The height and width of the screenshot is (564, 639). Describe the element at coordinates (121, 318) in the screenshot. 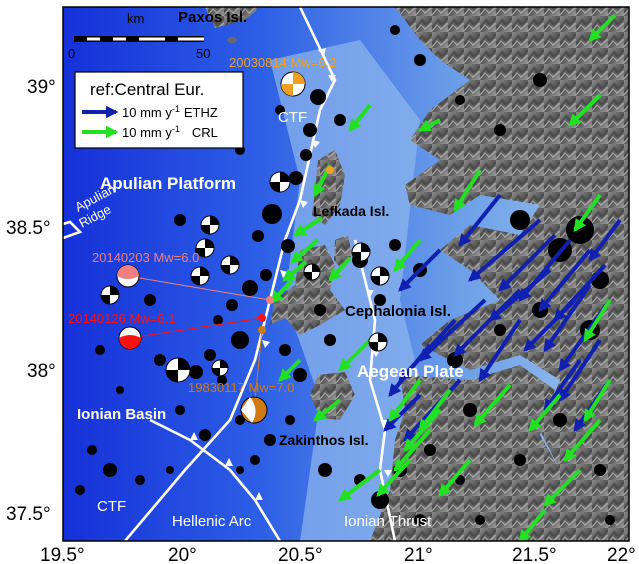

I see `label-eq-20140126: 20140126 Mw=6.1` at that location.